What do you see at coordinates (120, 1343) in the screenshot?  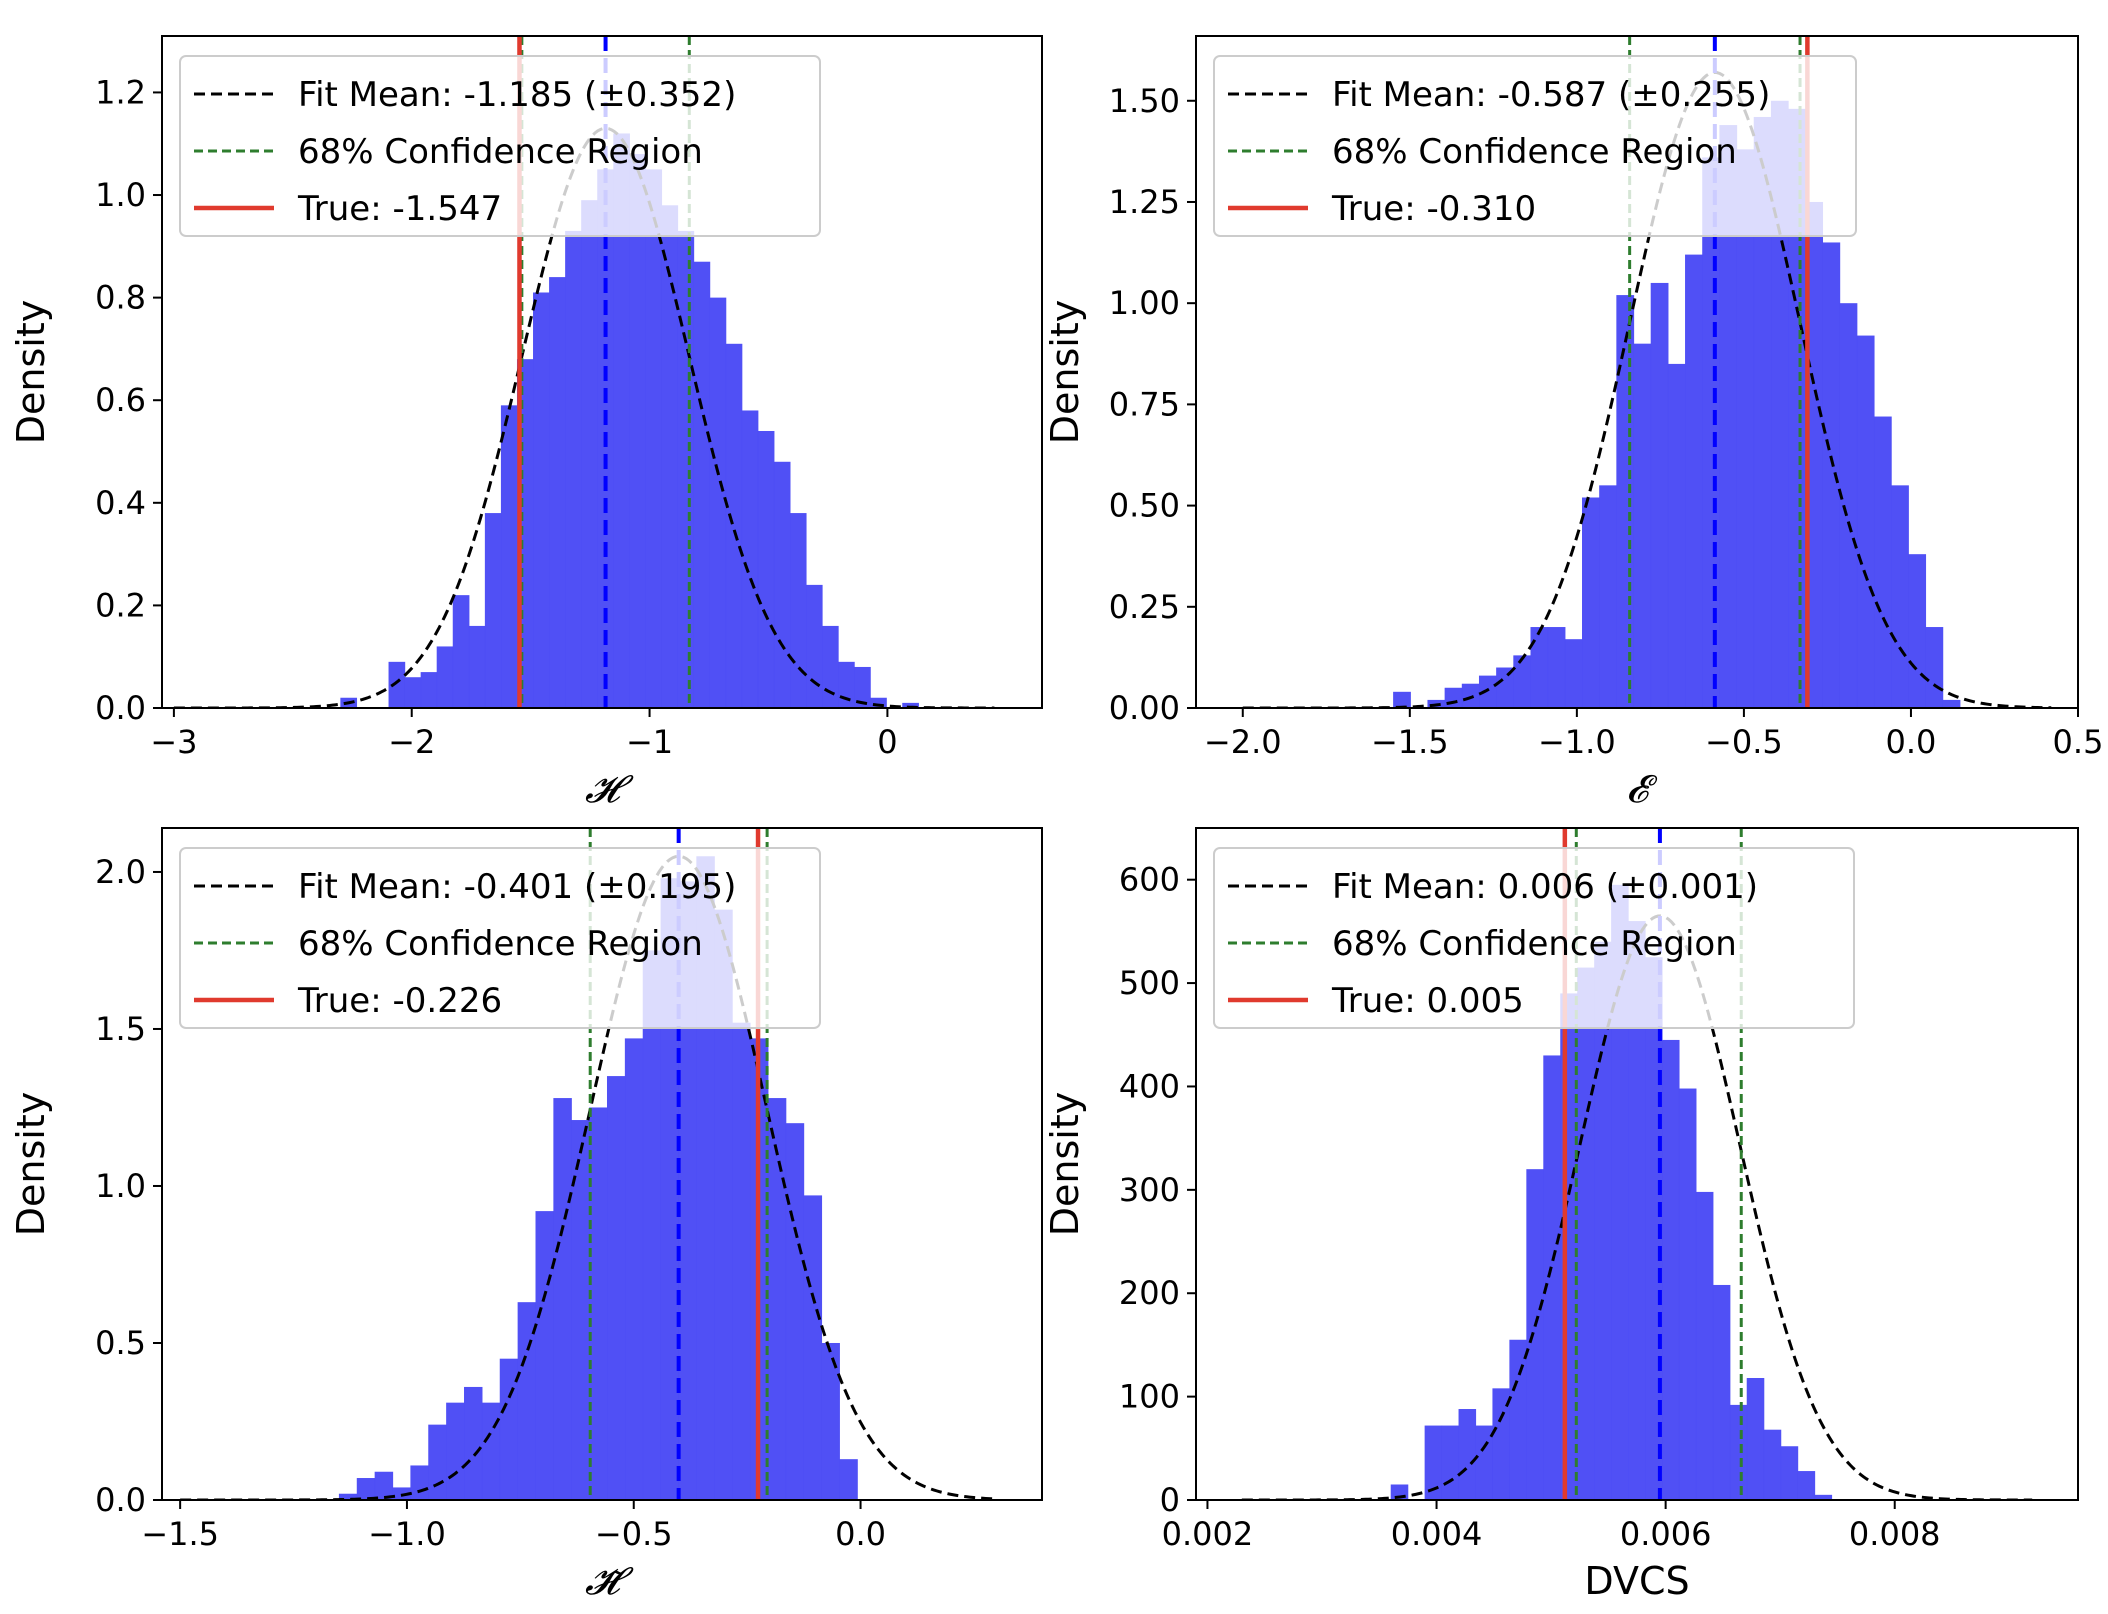 I see `y-tick-label: 0.5` at bounding box center [120, 1343].